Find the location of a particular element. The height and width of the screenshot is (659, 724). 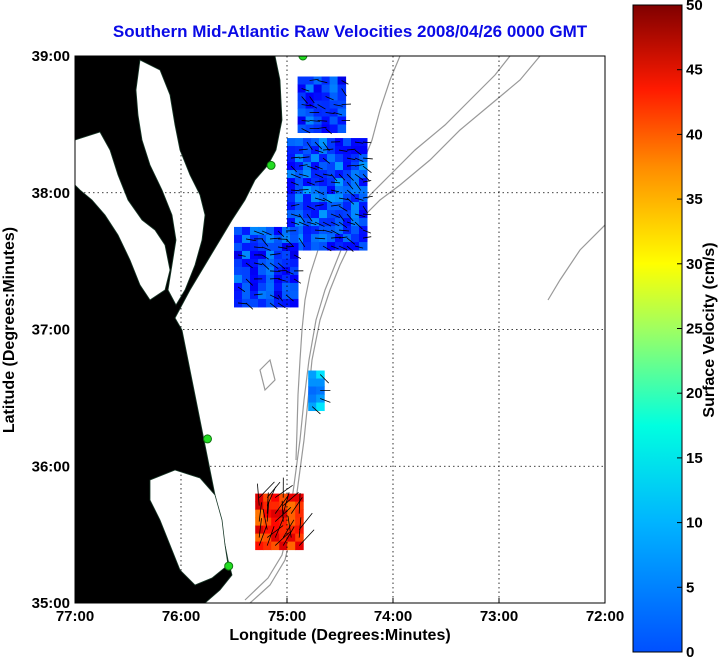

radar-stations is located at coordinates (255, 313).